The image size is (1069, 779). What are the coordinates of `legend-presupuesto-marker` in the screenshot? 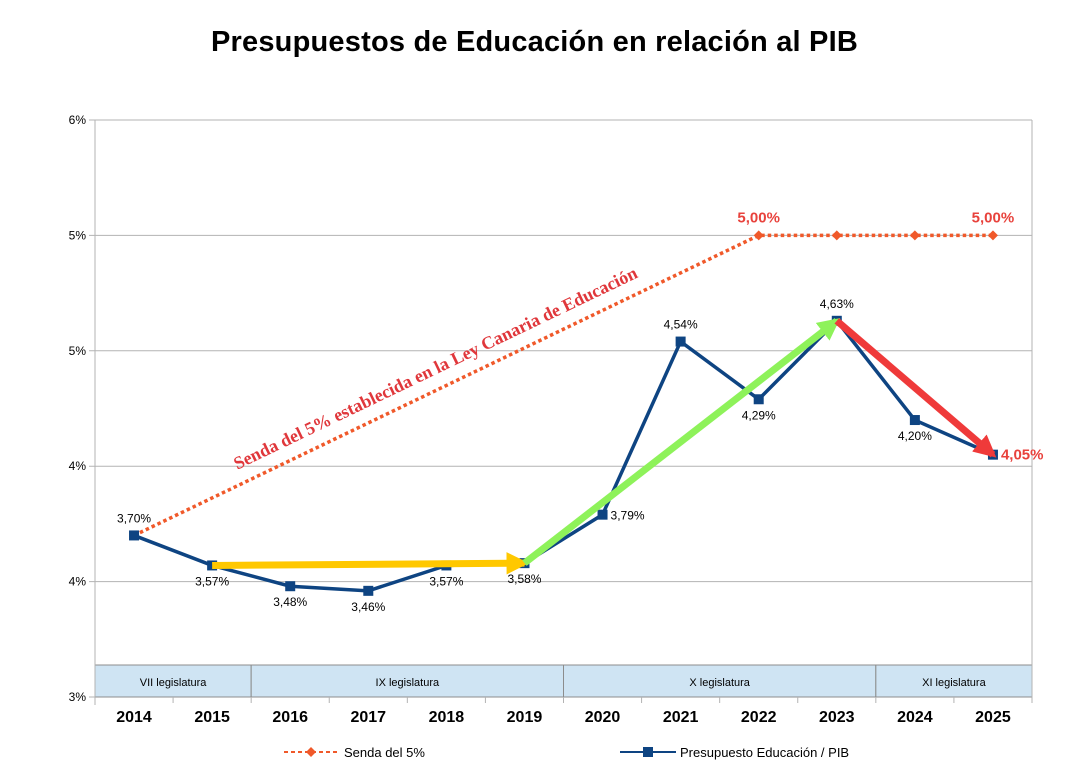 It's located at (648, 752).